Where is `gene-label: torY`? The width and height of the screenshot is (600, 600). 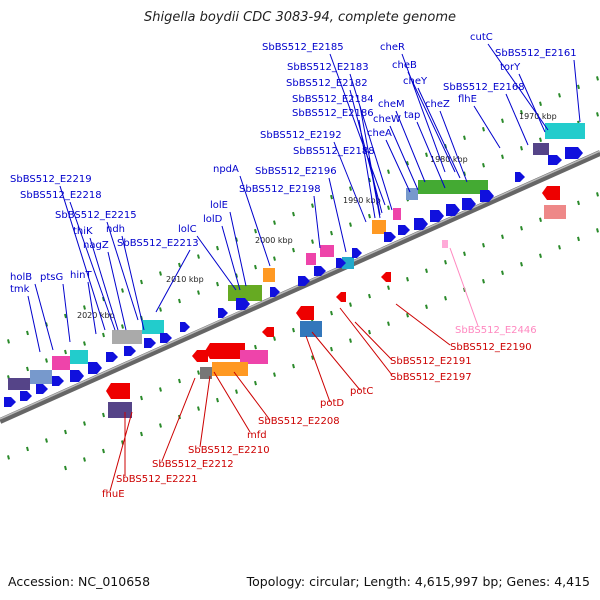 gene-label: torY is located at coordinates (510, 67).